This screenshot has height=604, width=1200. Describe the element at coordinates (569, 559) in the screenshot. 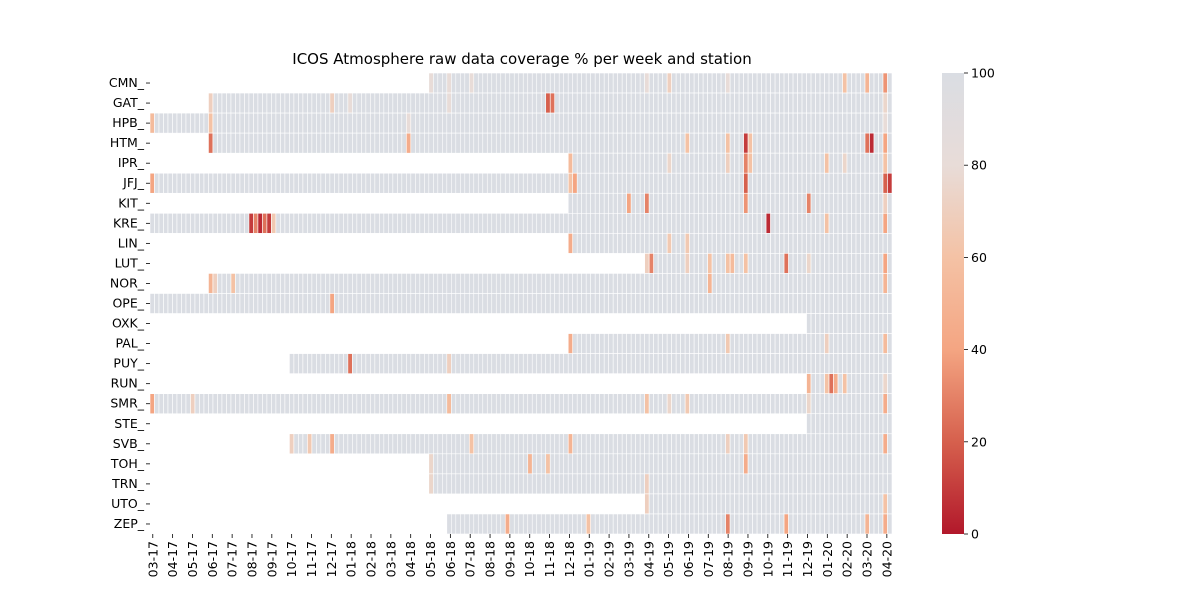

I see `x-tick-label: 12-18` at that location.